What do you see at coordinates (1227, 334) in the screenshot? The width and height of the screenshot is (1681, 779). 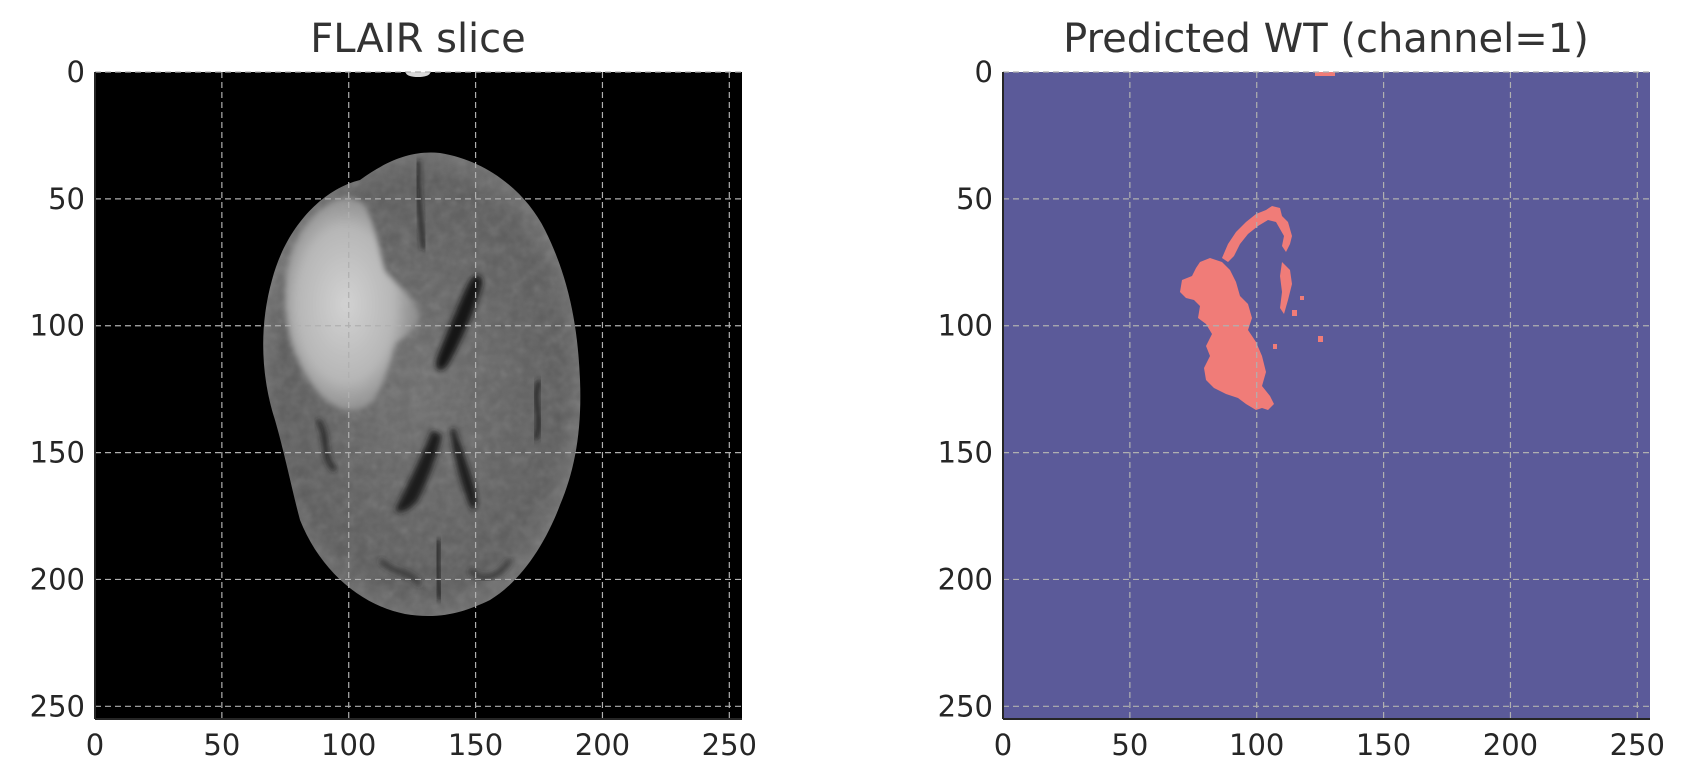 I see `tumor-mask-region` at bounding box center [1227, 334].